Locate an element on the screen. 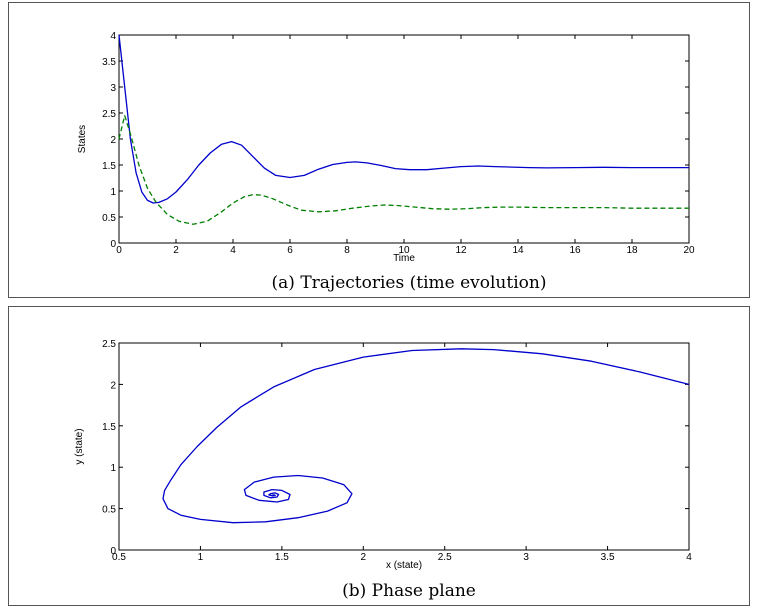  x-tick-label: 1 is located at coordinates (201, 557).